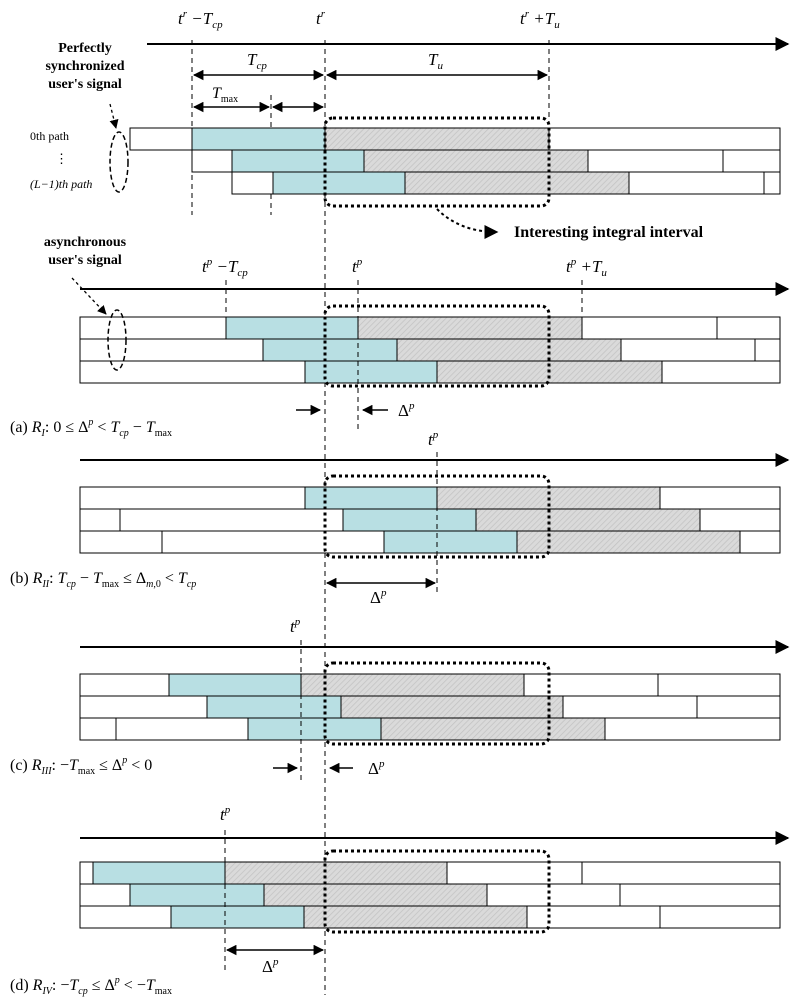  I want to click on signal-row-7-next-symbol, so click(740, 520).